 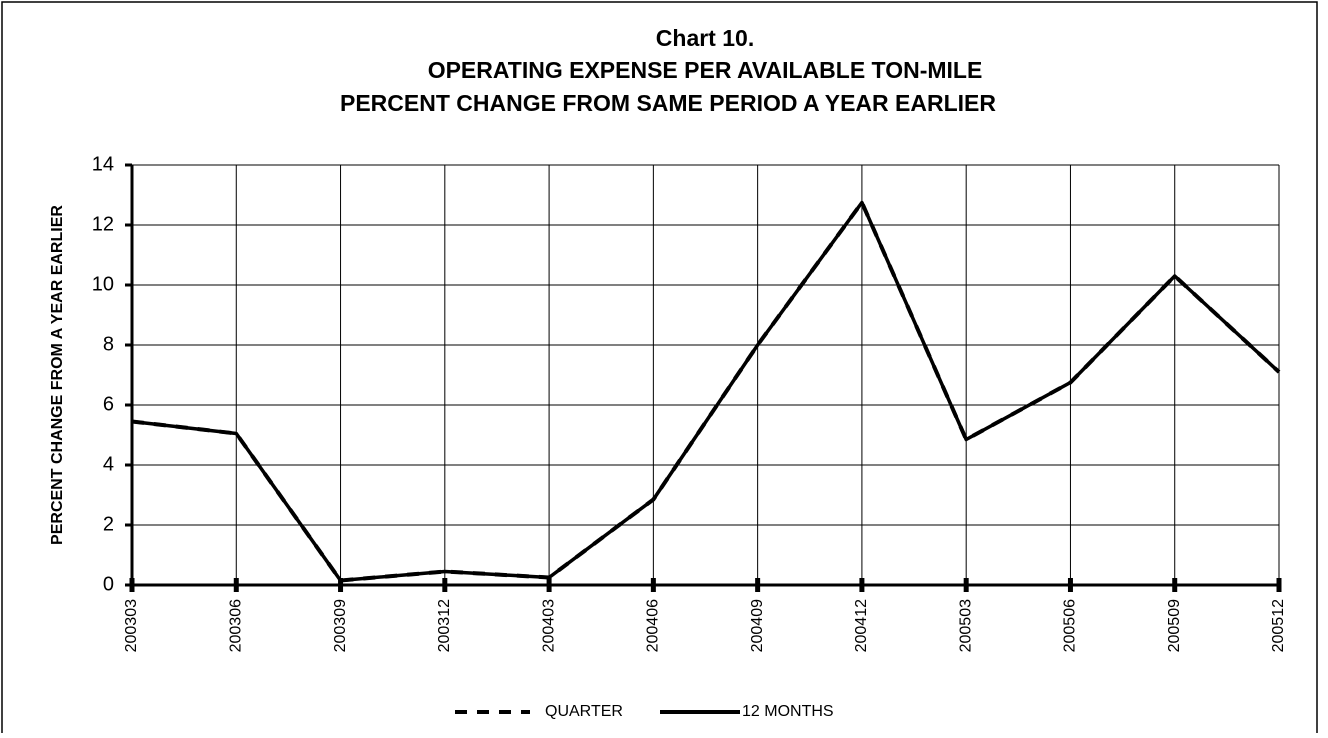 What do you see at coordinates (108, 584) in the screenshot?
I see `y-tick-label: 0` at bounding box center [108, 584].